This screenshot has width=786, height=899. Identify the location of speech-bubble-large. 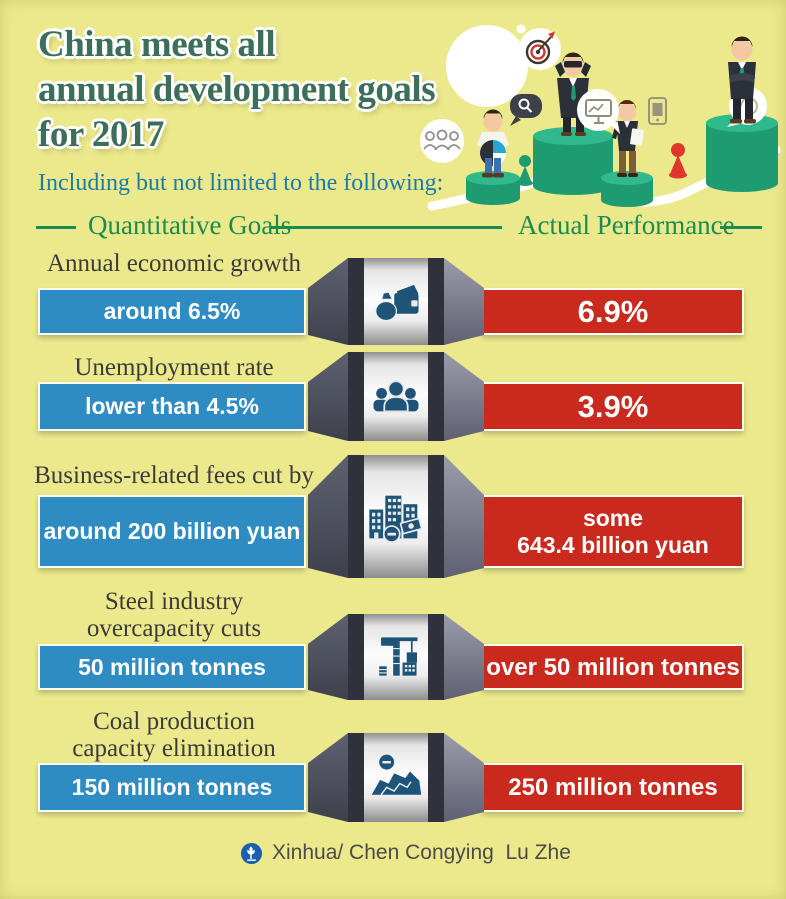
(487, 66).